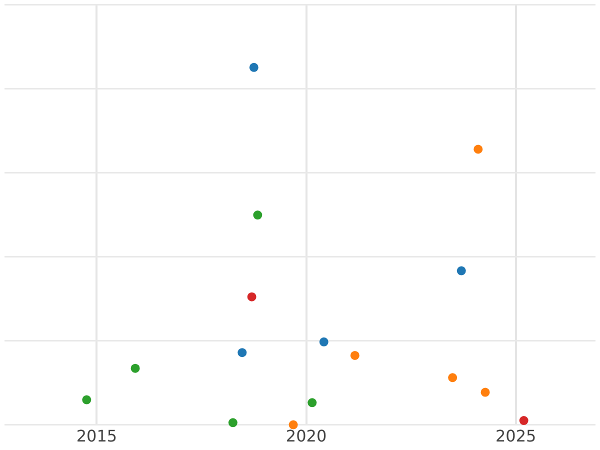 This screenshot has width=600, height=450. I want to click on x-tick-label: 2020, so click(306, 436).